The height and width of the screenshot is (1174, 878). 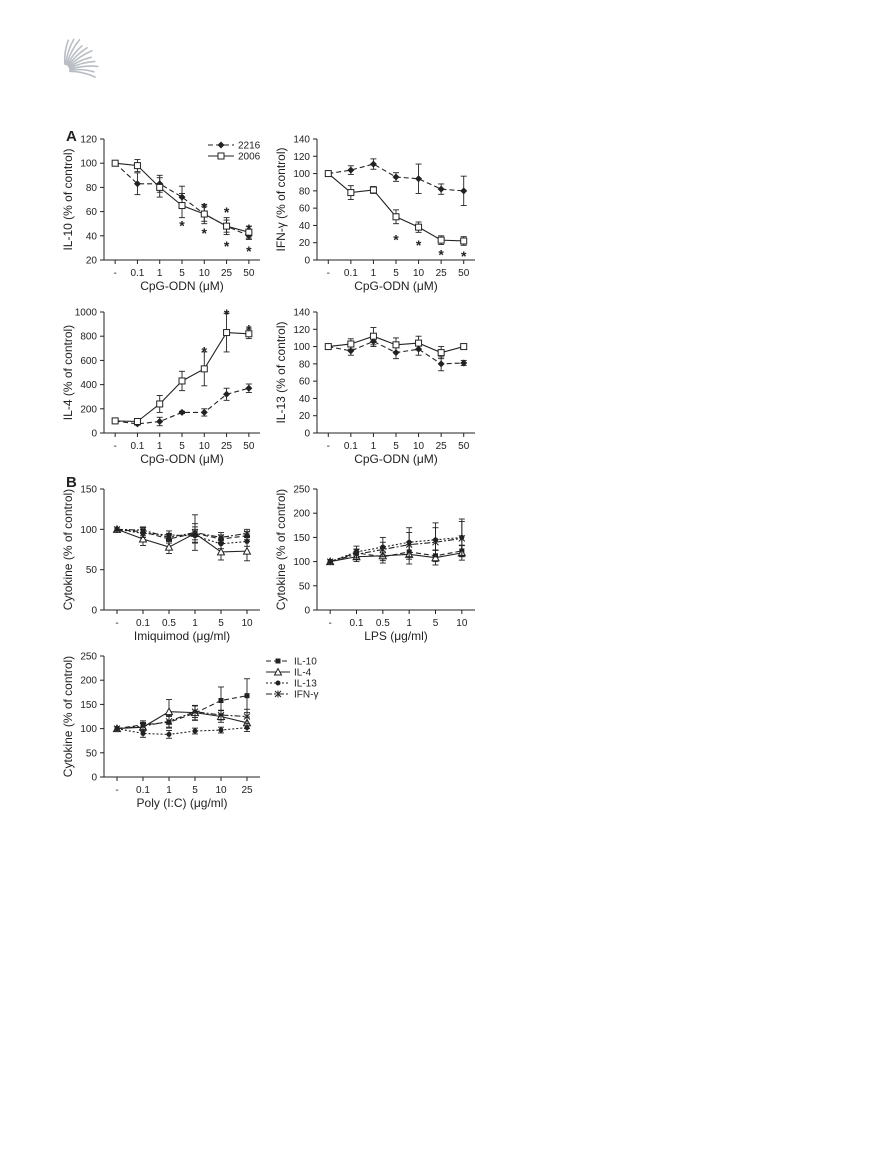 I want to click on x-tick-label: 50, so click(x=249, y=446).